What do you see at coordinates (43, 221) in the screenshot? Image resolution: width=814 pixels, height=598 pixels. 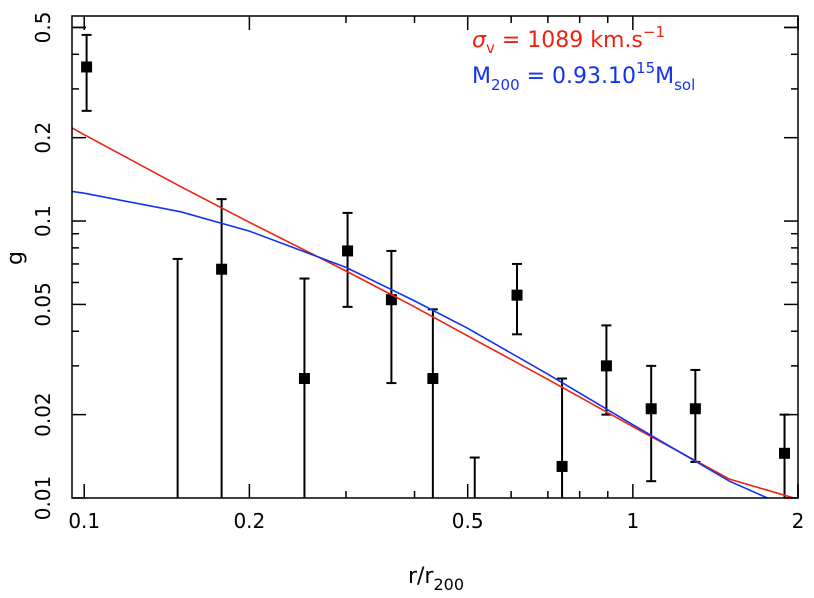 I see `y-tick-label: 0.1` at bounding box center [43, 221].